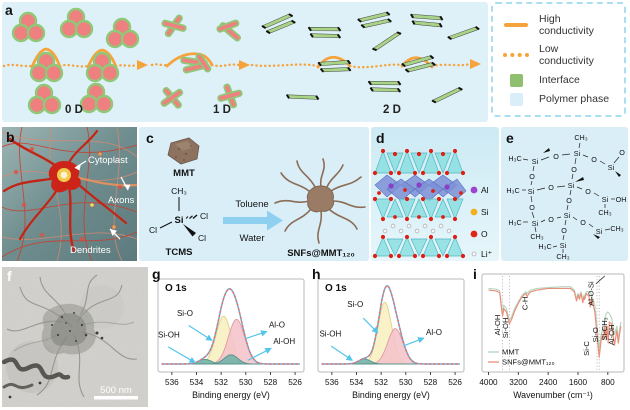 The image size is (630, 410). What do you see at coordinates (9, 10) in the screenshot?
I see `panel-label-a: a` at bounding box center [9, 10].